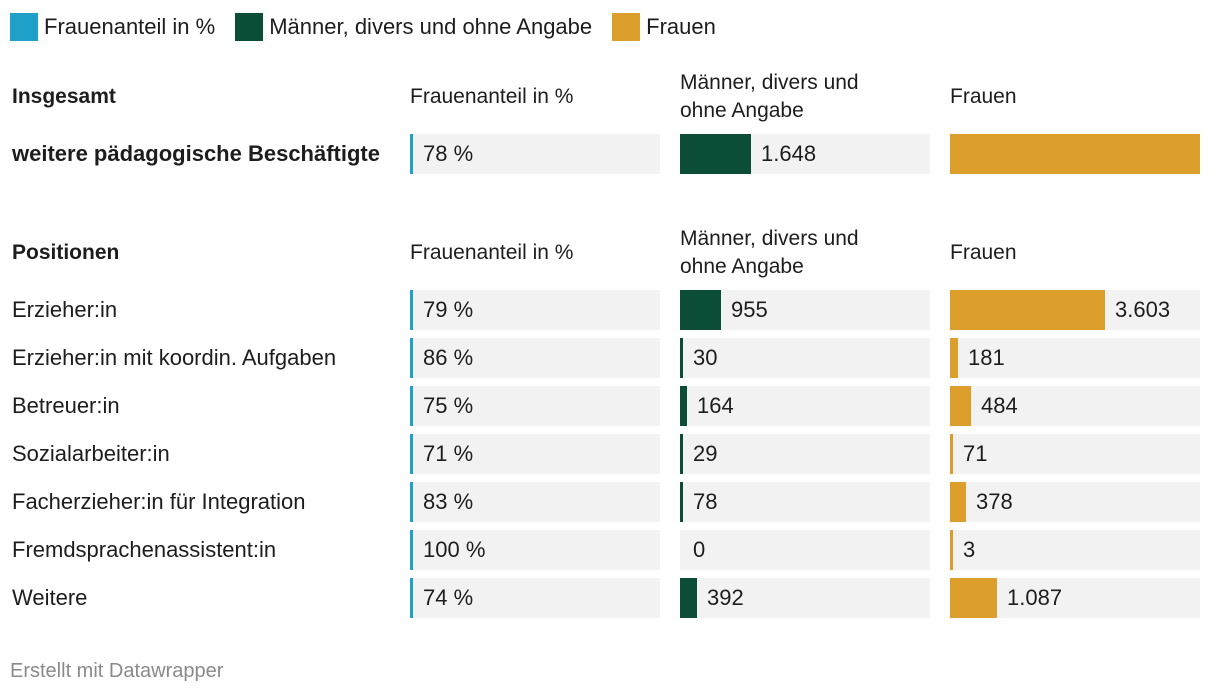  What do you see at coordinates (50, 597) in the screenshot?
I see `row-label: Weitere` at bounding box center [50, 597].